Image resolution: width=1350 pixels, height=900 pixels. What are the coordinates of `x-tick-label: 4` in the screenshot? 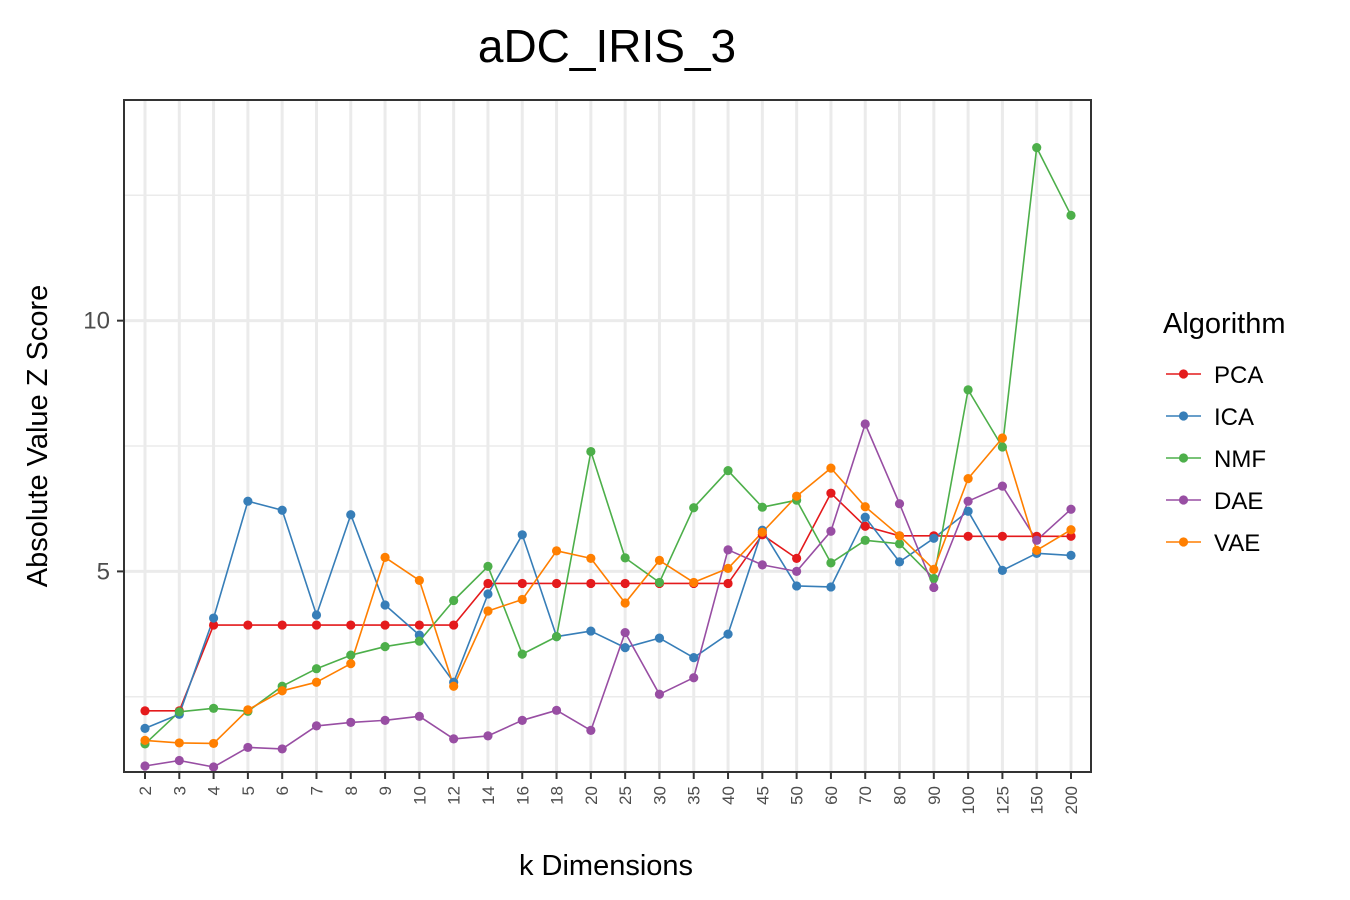 It's located at (214, 790).